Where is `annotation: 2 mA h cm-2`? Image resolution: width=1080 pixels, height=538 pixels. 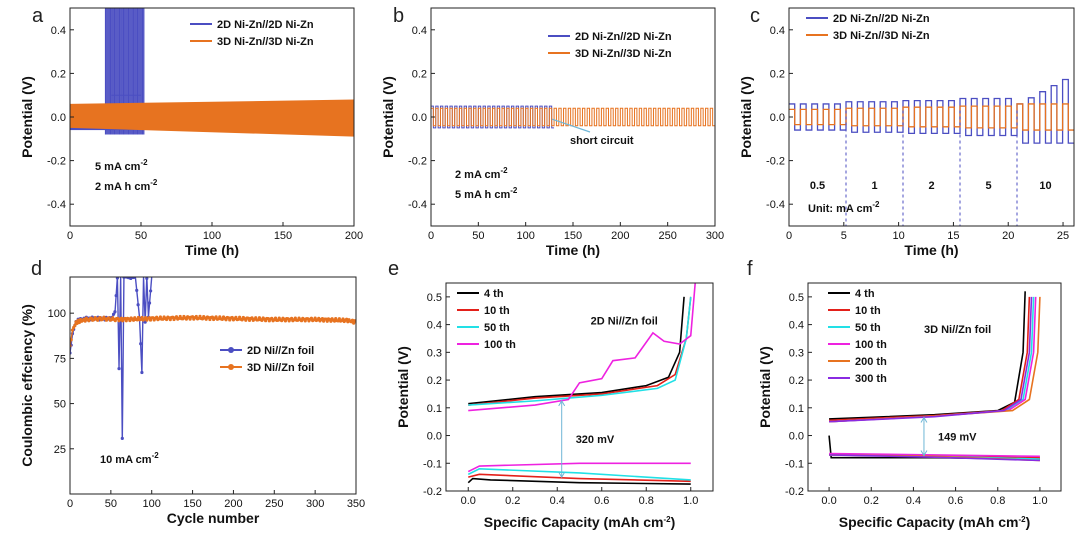 annotation: 2 mA h cm-2 is located at coordinates (126, 185).